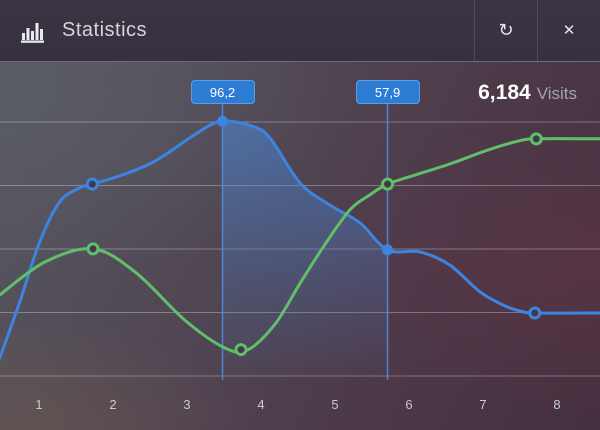 The image size is (600, 430). I want to click on header-title-group: Statistics, so click(237, 31).